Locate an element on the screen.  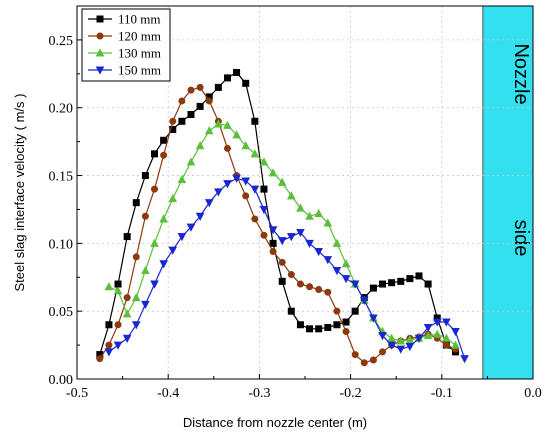
nozzle-rect is located at coordinates (508, 192).